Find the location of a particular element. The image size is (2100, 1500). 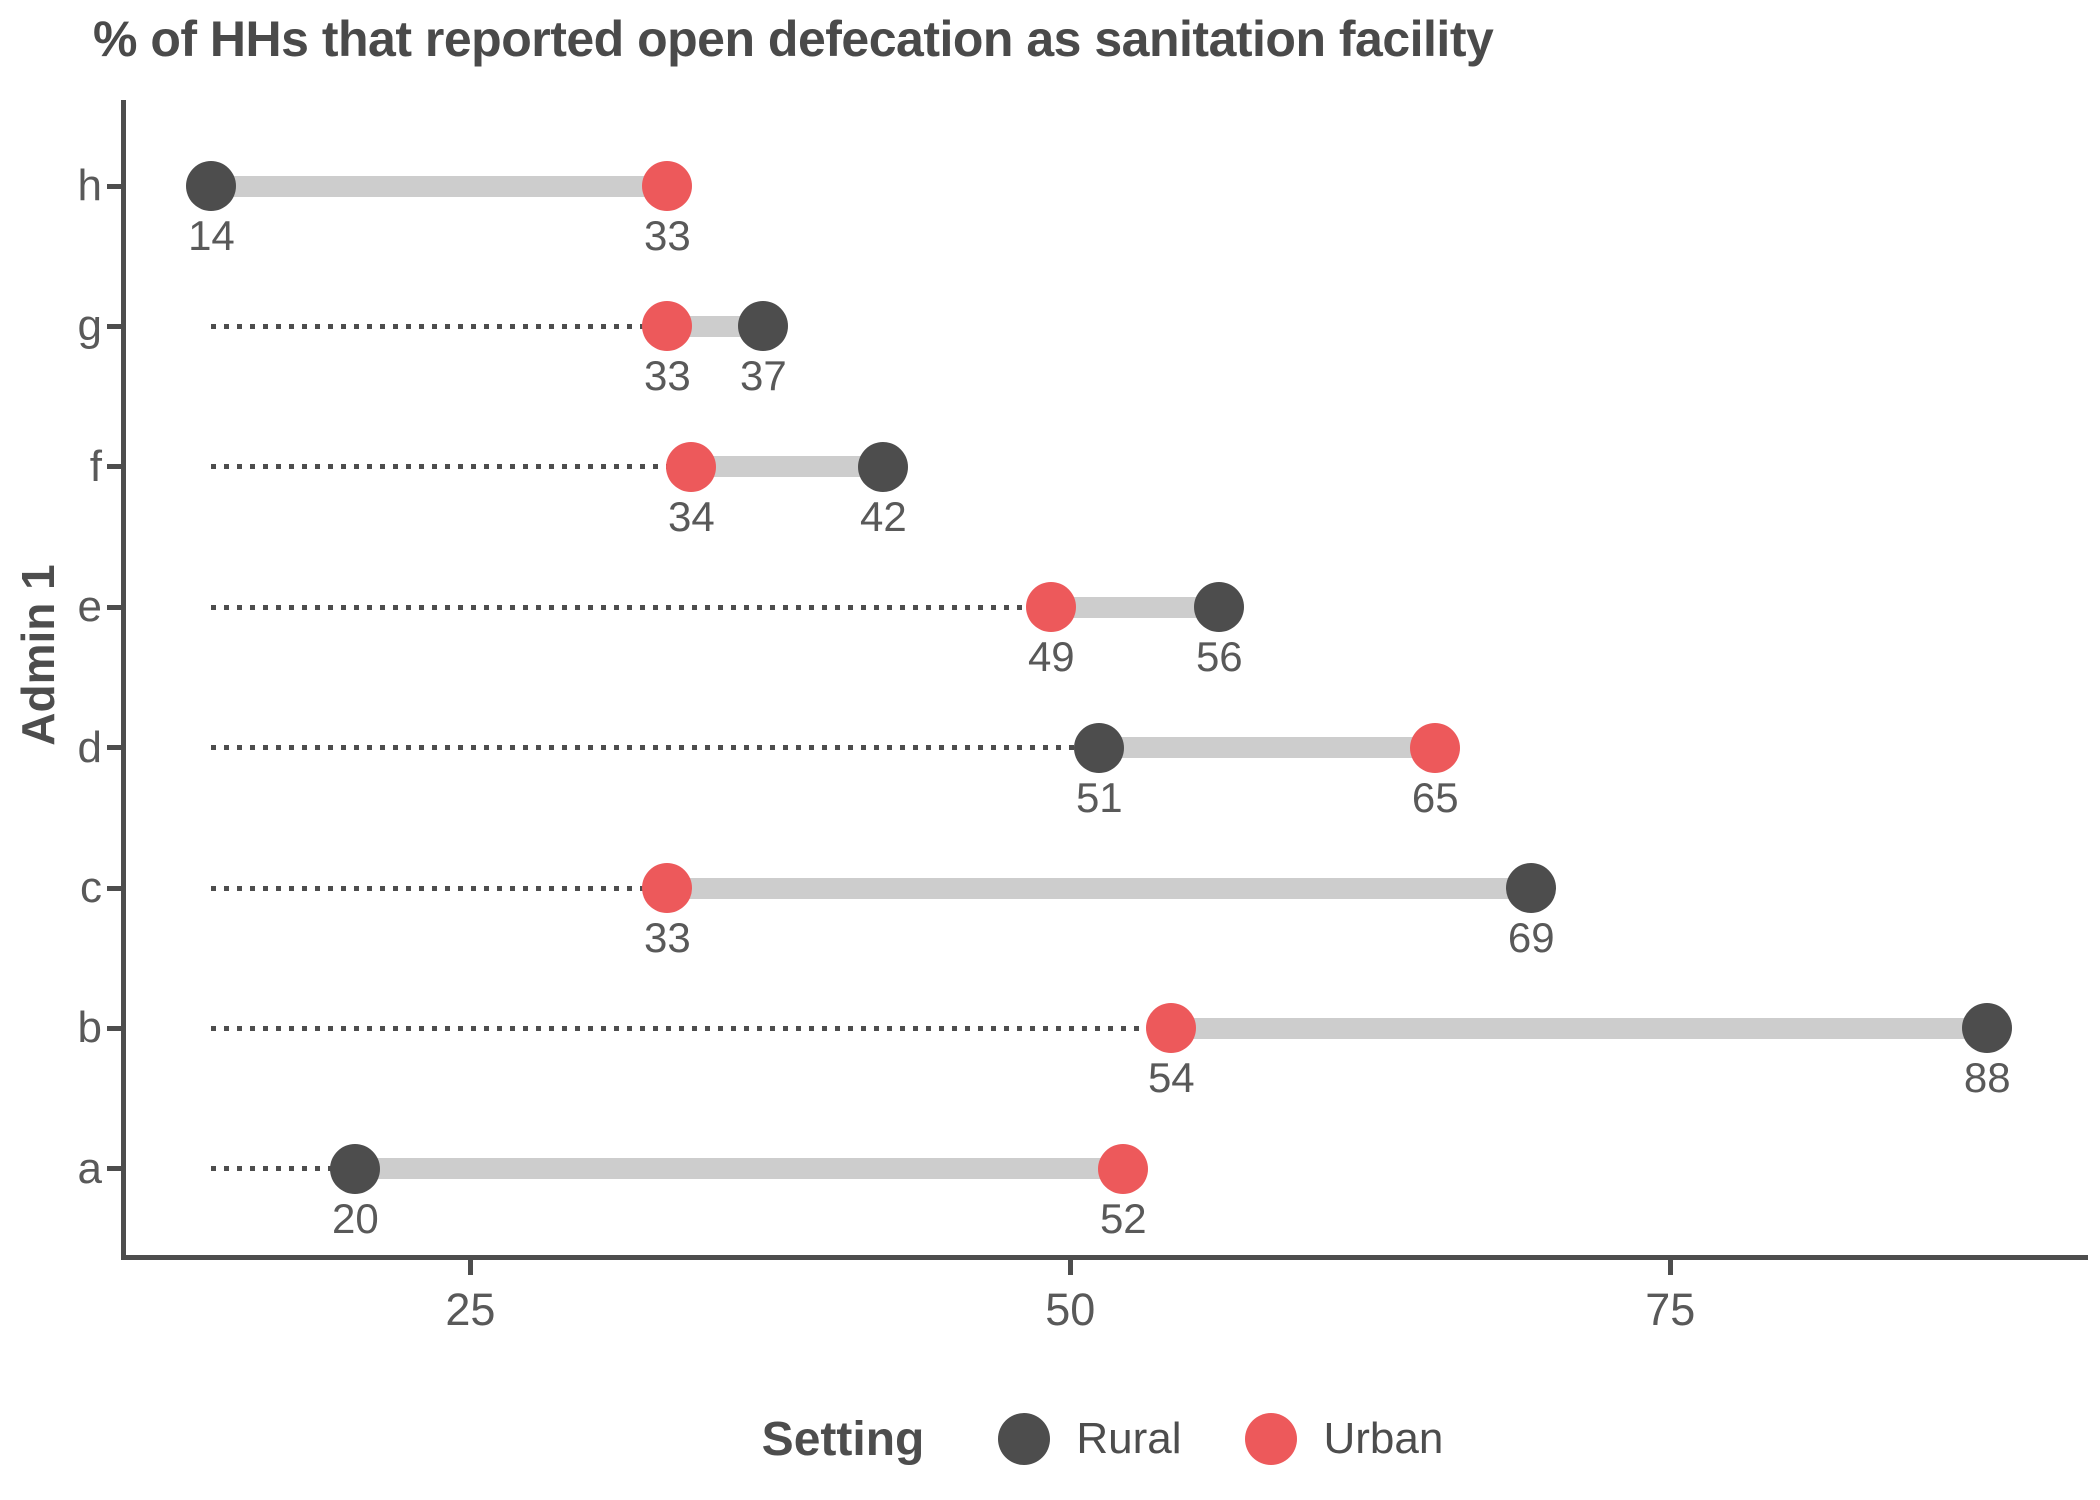

value-label-rural: 42 is located at coordinates (883, 516).